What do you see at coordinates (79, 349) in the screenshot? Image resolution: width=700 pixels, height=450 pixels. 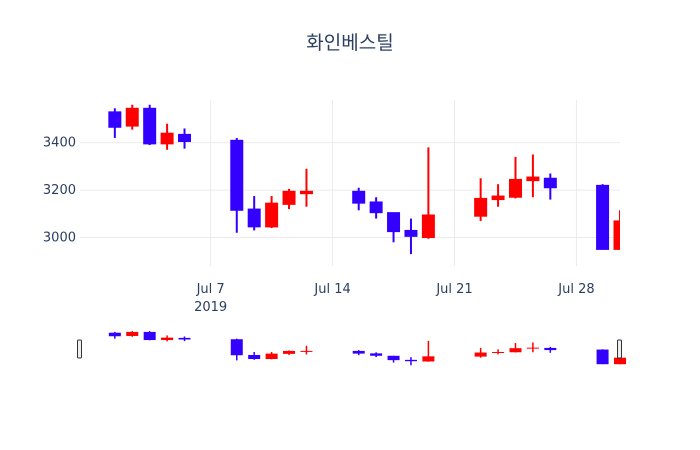 I see `range-slider-left-handle` at bounding box center [79, 349].